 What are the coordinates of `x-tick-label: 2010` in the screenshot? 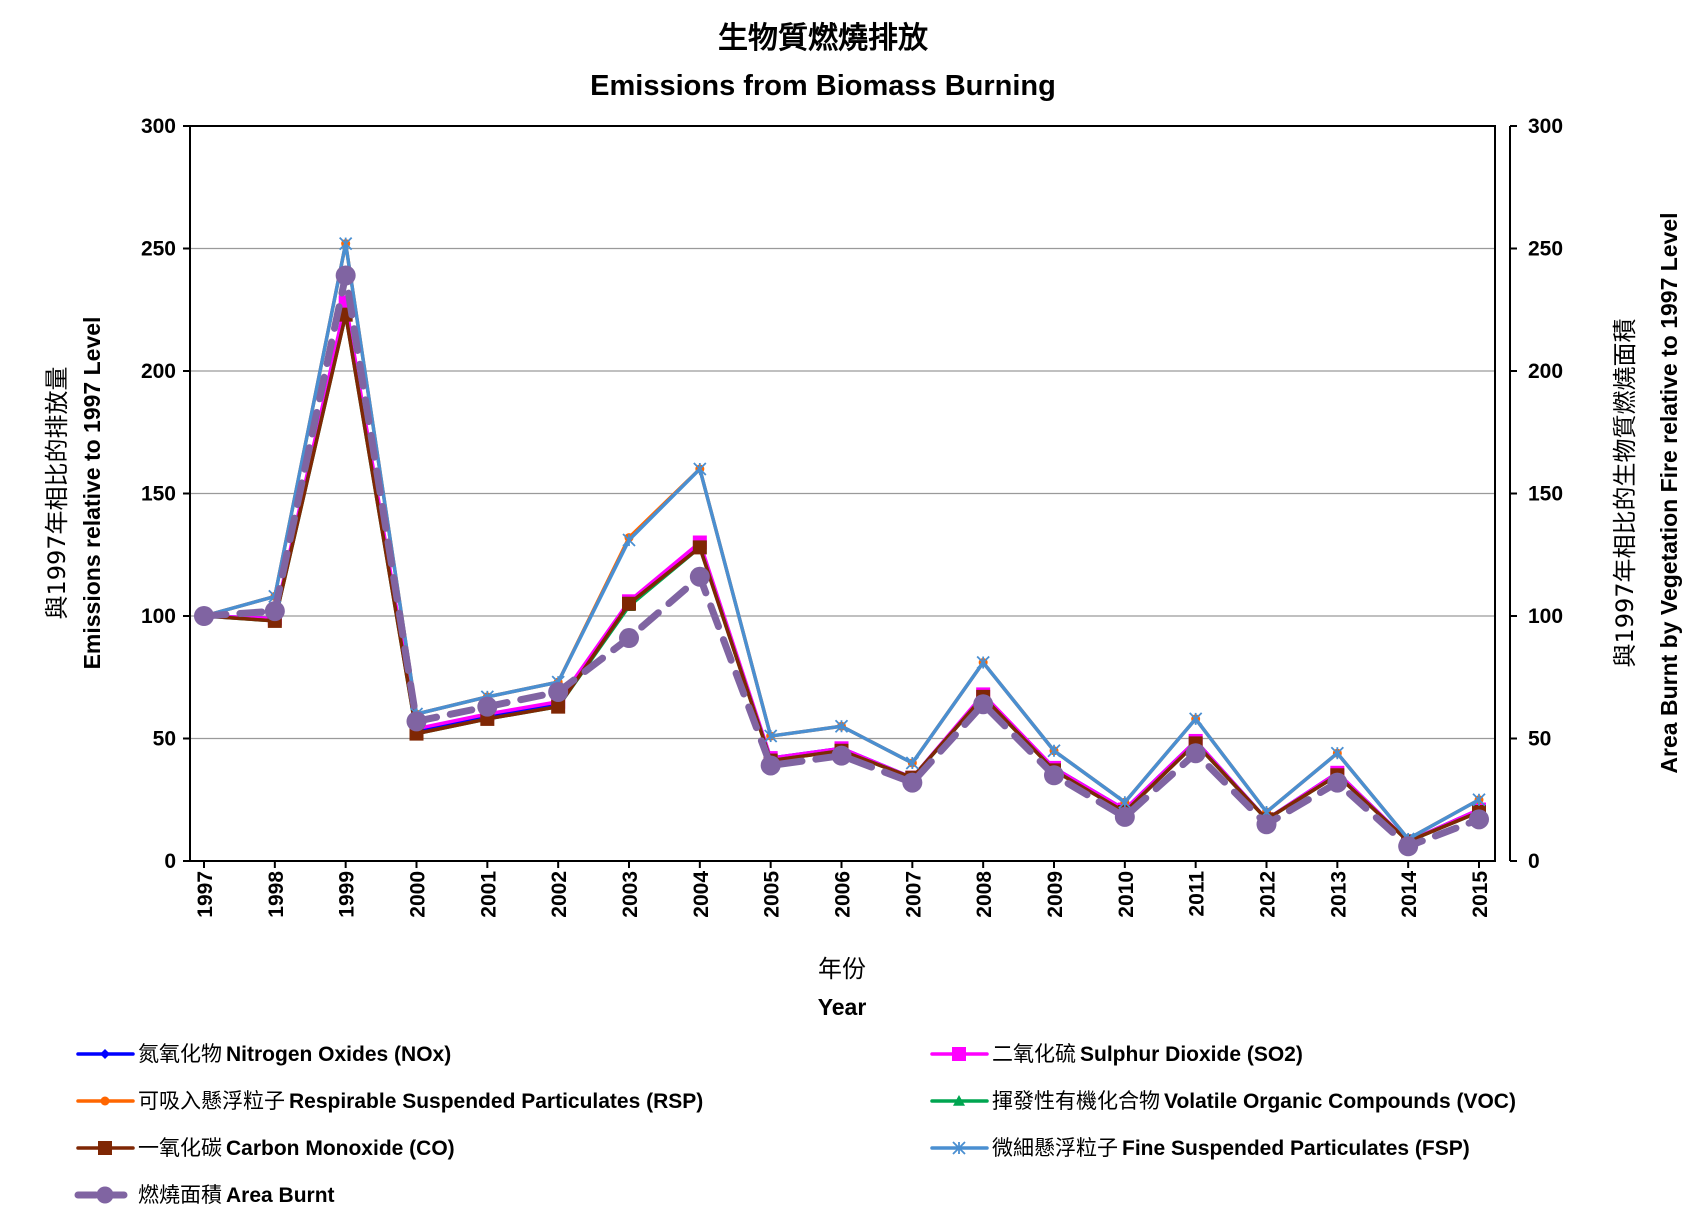 It's located at (1126, 894).